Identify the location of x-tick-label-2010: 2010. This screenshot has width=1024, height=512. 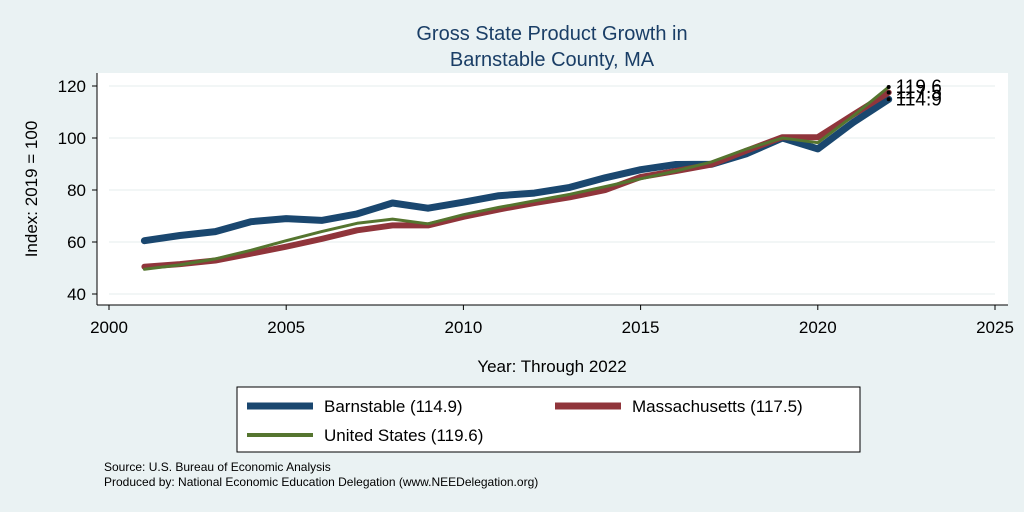
(463, 327).